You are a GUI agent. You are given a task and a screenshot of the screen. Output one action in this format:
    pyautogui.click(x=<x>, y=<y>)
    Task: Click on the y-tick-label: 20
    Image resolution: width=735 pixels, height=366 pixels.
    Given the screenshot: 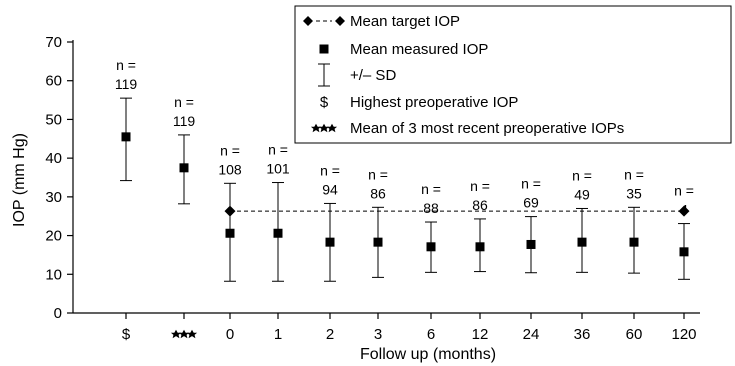 What is the action you would take?
    pyautogui.click(x=53, y=236)
    